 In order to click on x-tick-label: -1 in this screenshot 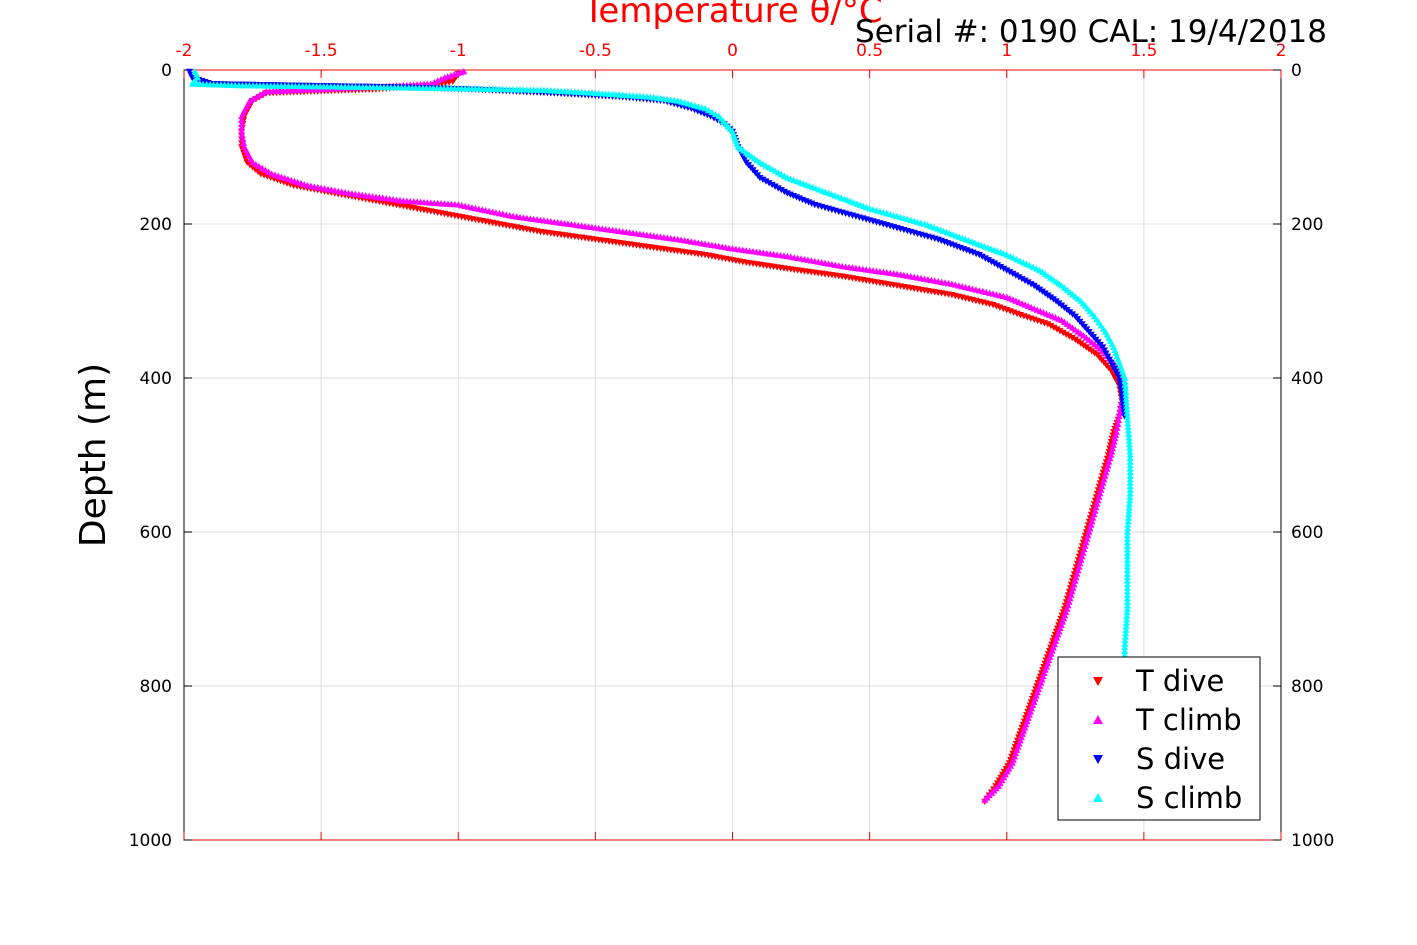, I will do `click(458, 51)`.